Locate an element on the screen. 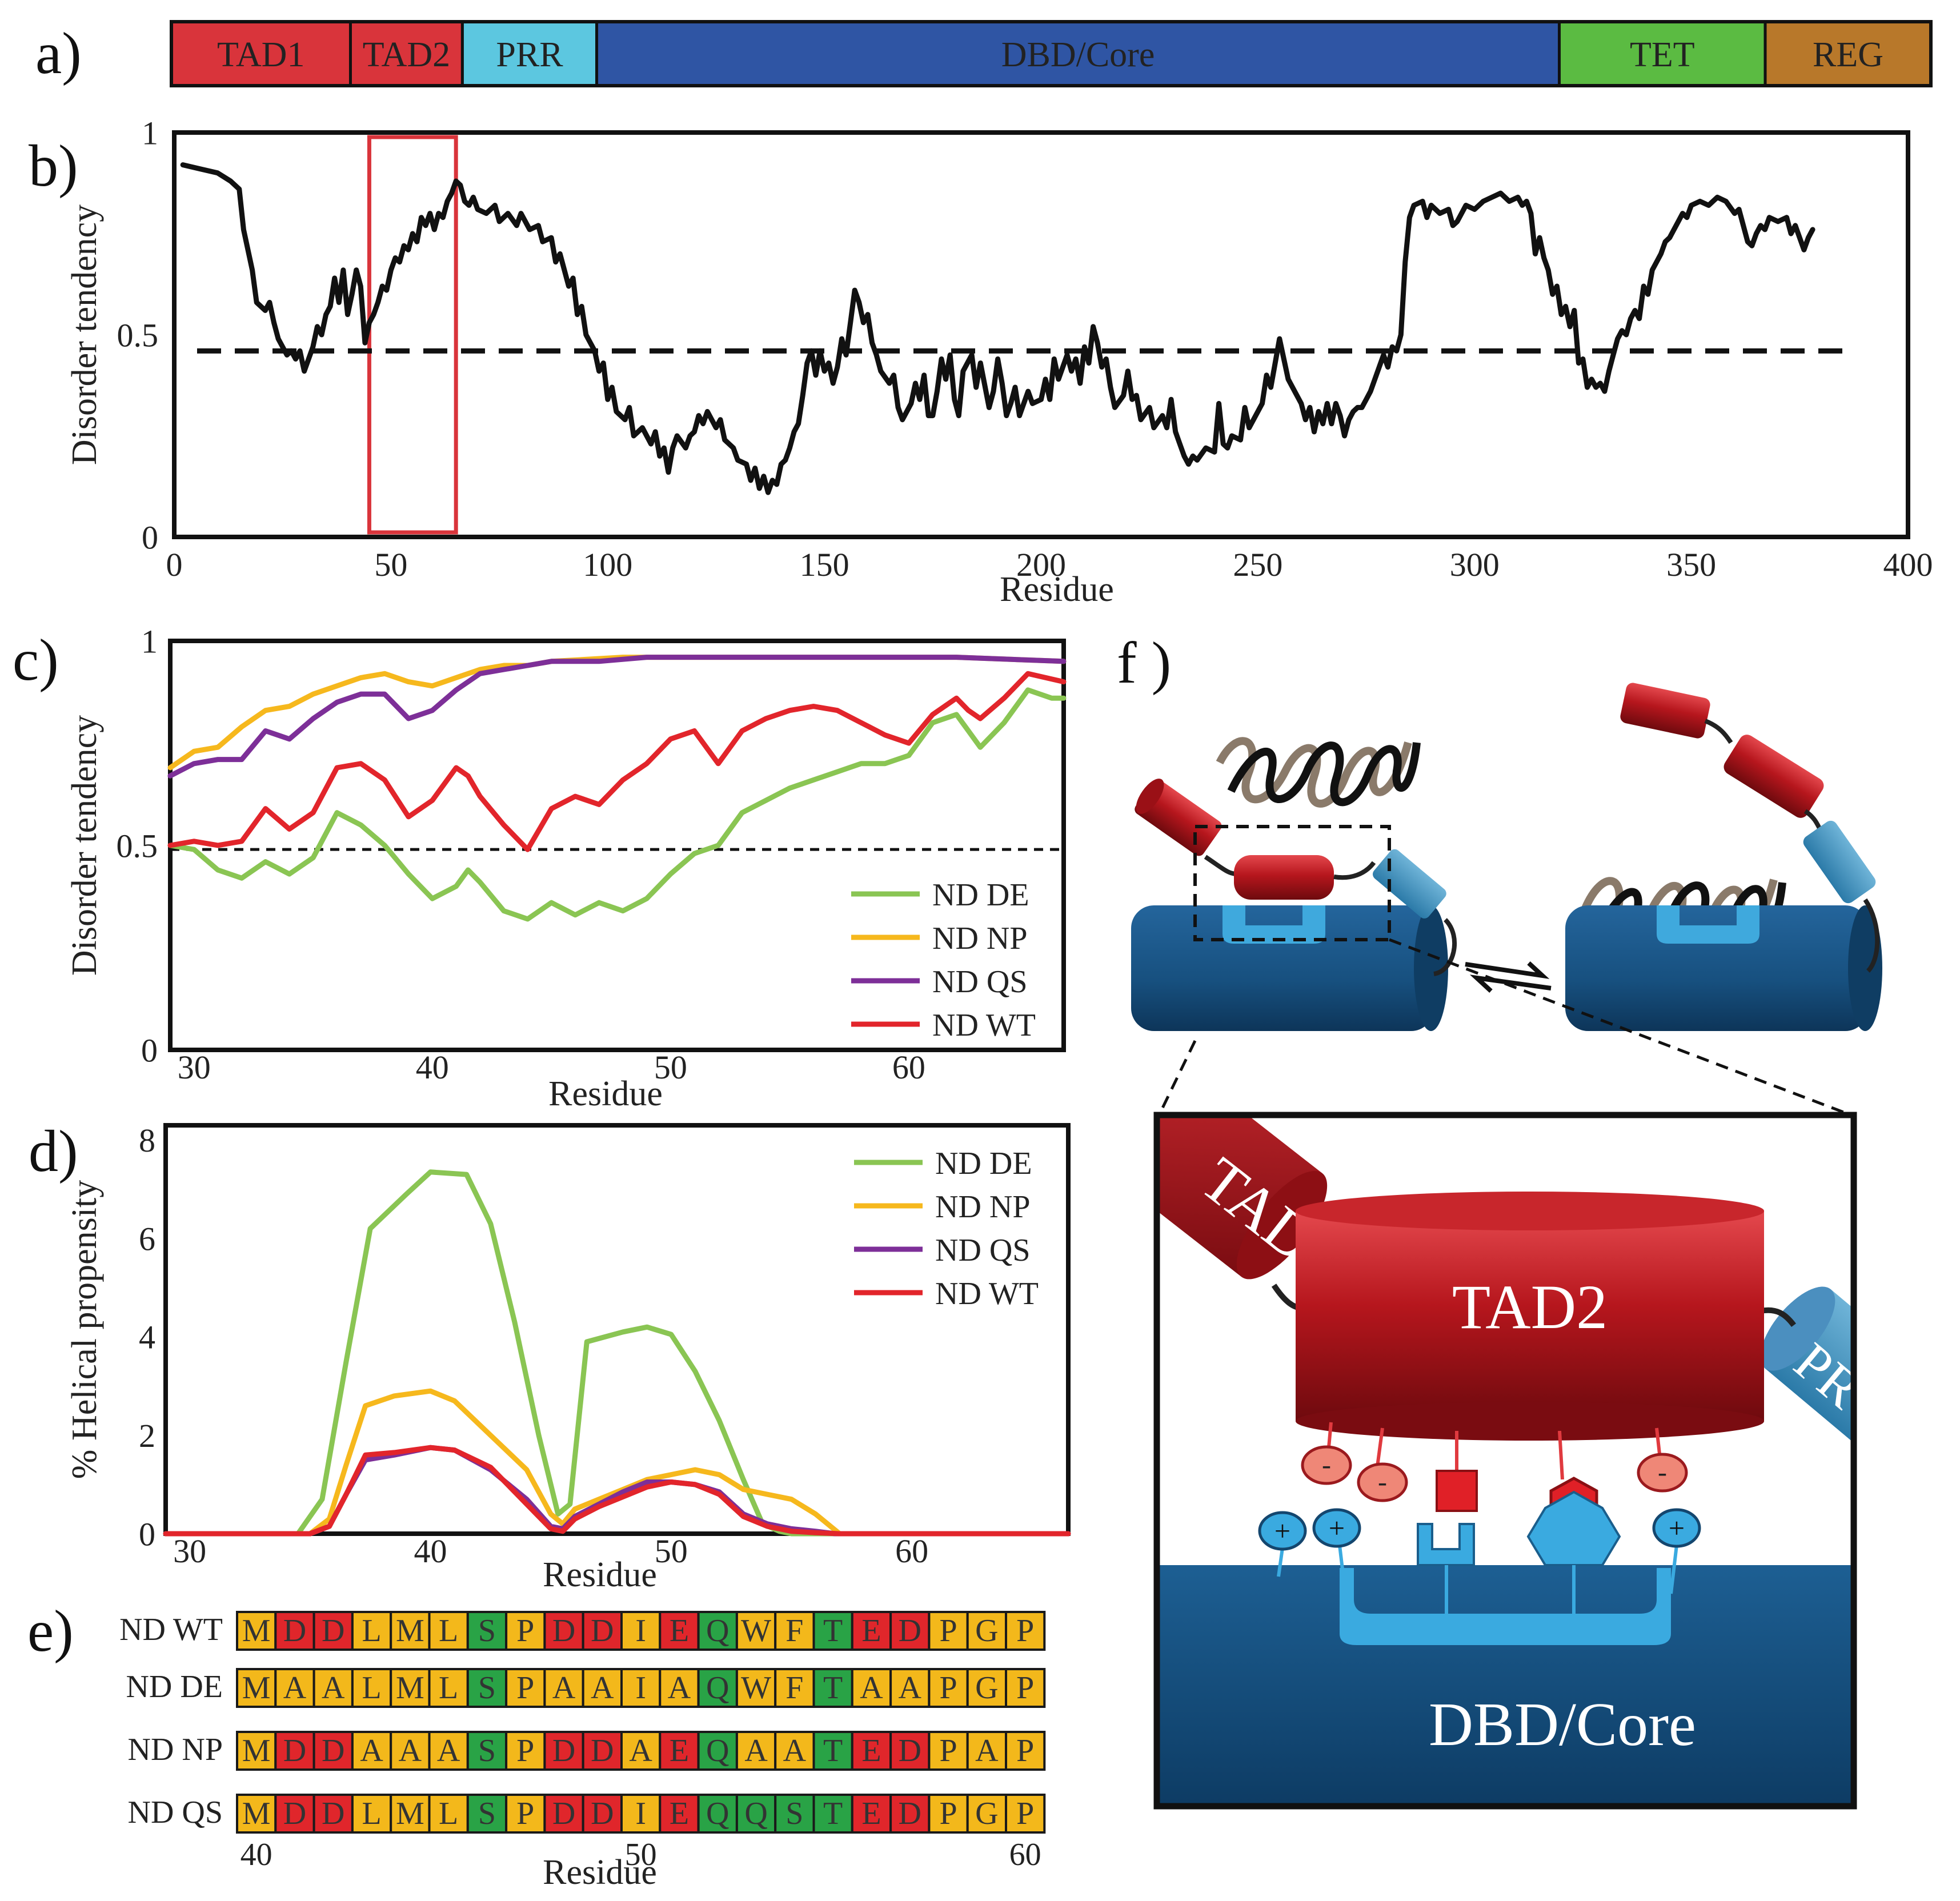  domain-bar: TAD1 TAD2 PRR DBD/Core TET REG is located at coordinates (1051, 53).